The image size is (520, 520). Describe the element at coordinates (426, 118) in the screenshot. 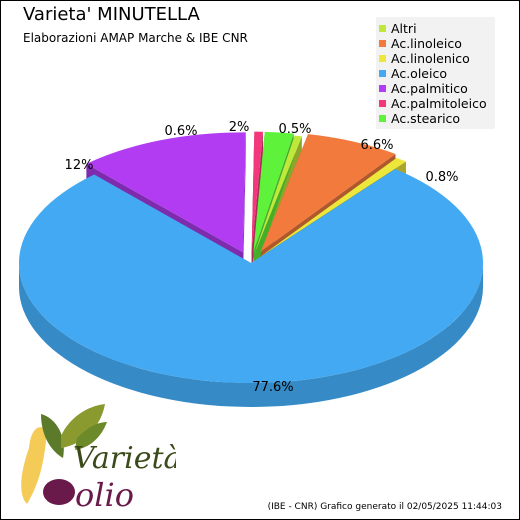

I see `legend-label: Ac.stearico` at that location.